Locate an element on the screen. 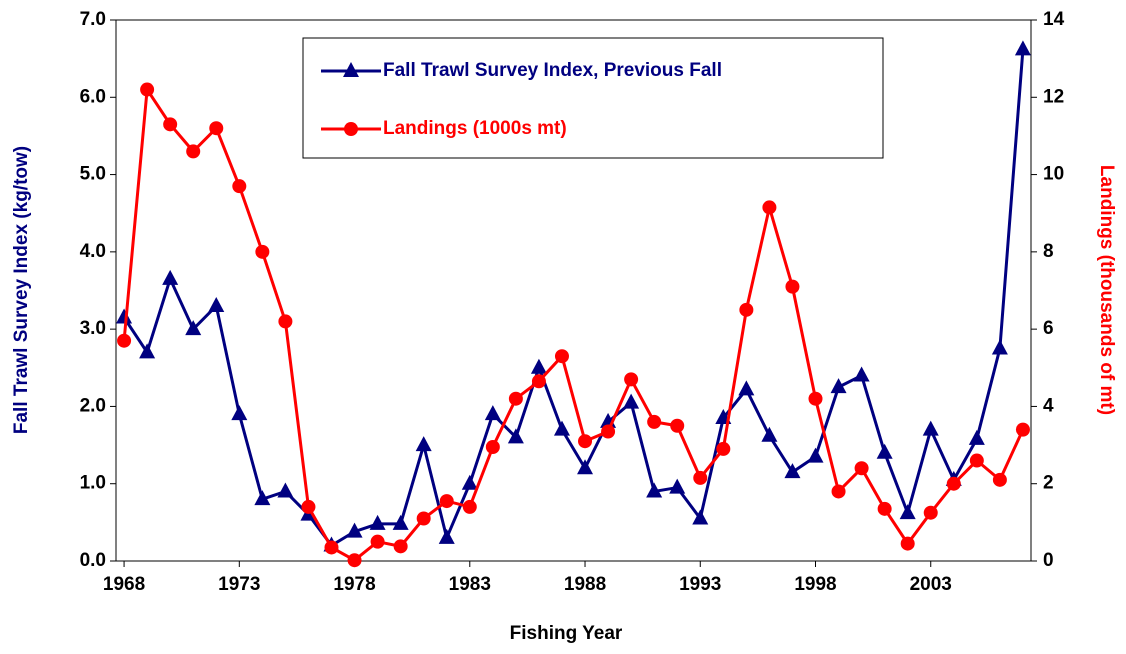  legend-label: Landings (1000s mt) is located at coordinates (475, 128).